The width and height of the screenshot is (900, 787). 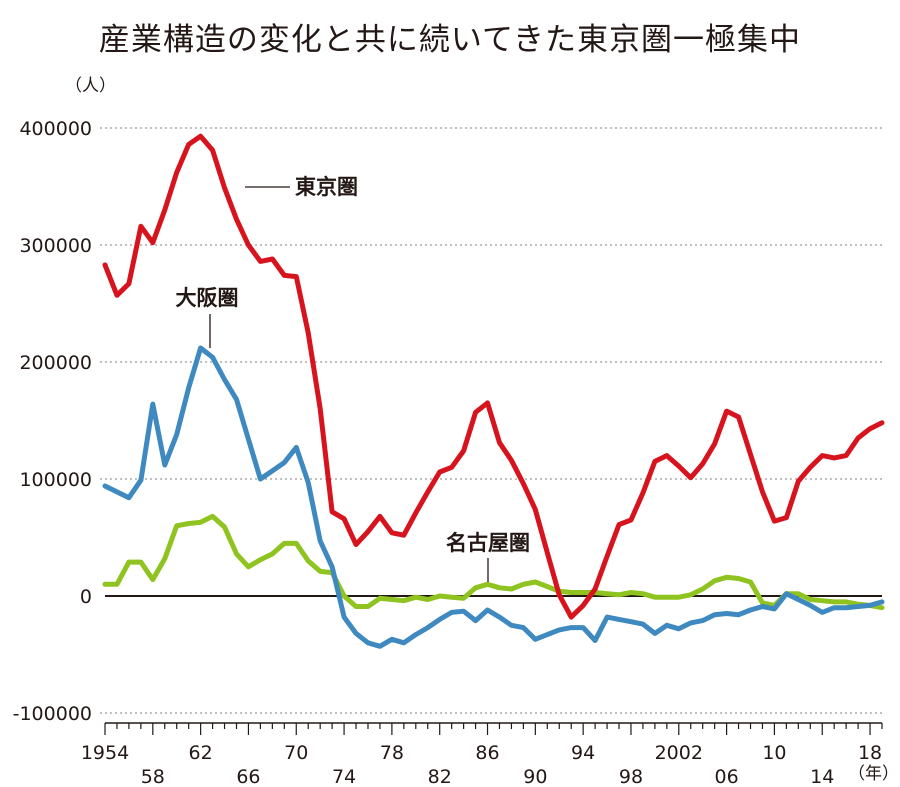 I want to click on y-tick-label: 300000, so click(x=55, y=246).